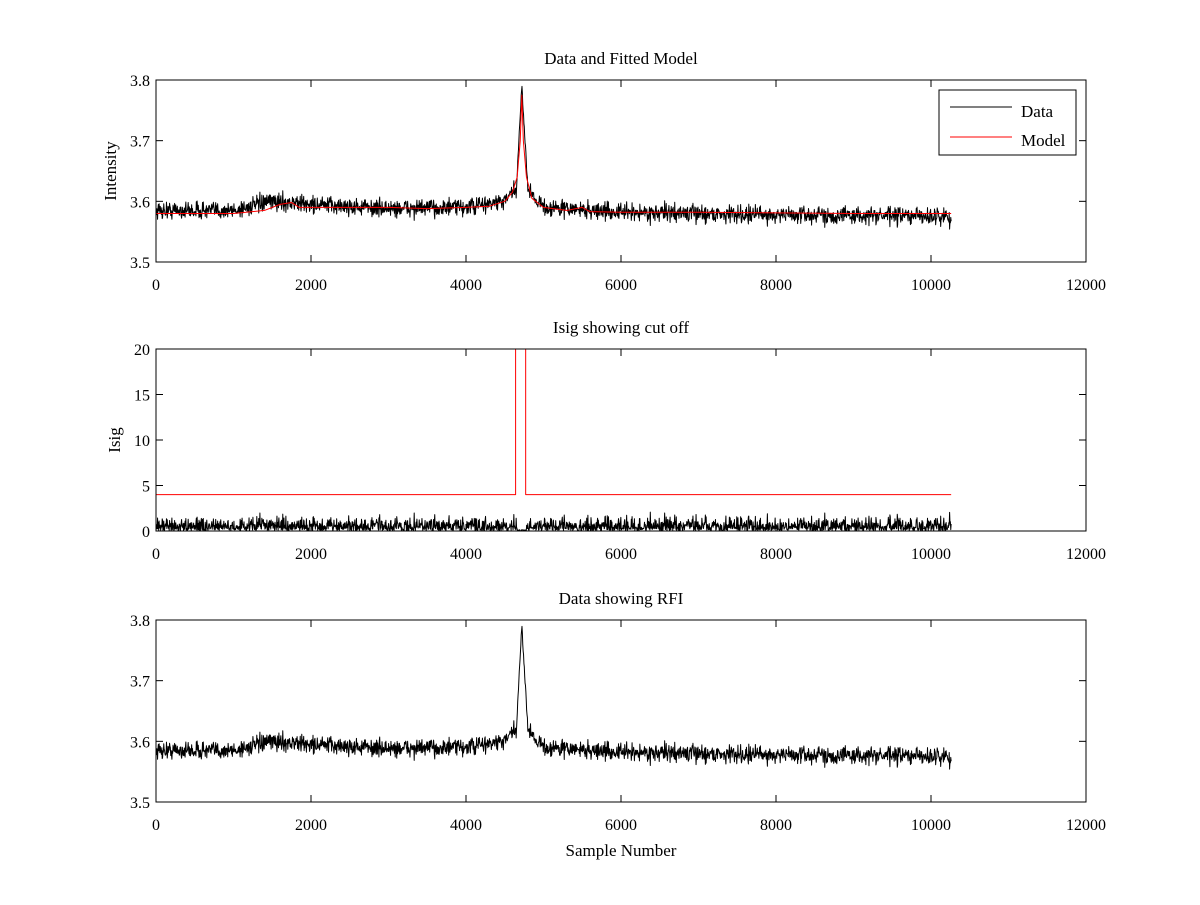 Image resolution: width=1200 pixels, height=905 pixels. Describe the element at coordinates (114, 440) in the screenshot. I see `y-axis-label: Isig` at that location.